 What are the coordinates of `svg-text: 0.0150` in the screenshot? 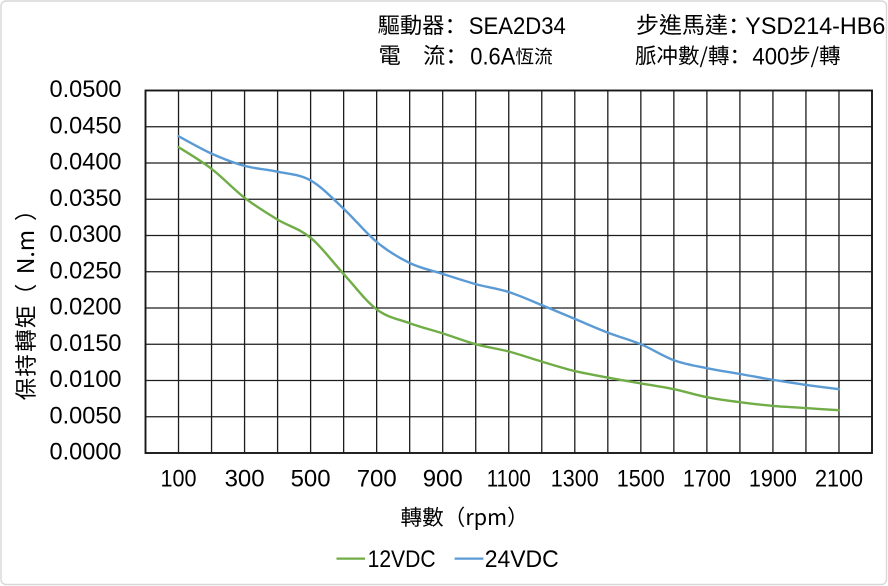 It's located at (86, 343).